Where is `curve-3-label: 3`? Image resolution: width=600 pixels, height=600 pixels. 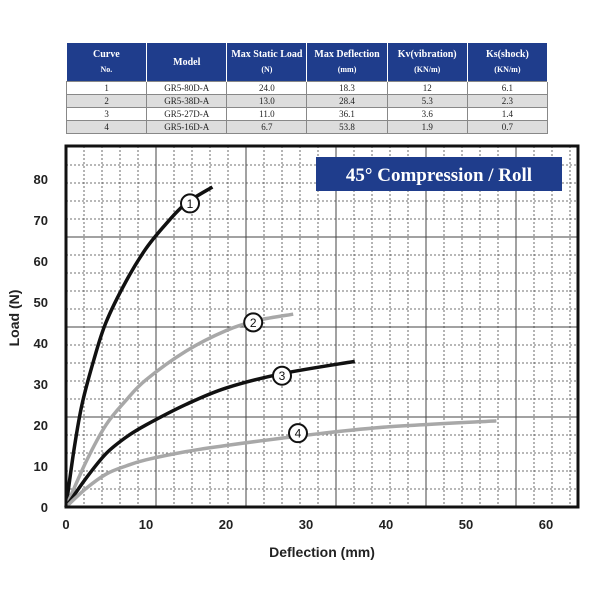 curve-3-label: 3 is located at coordinates (282, 376).